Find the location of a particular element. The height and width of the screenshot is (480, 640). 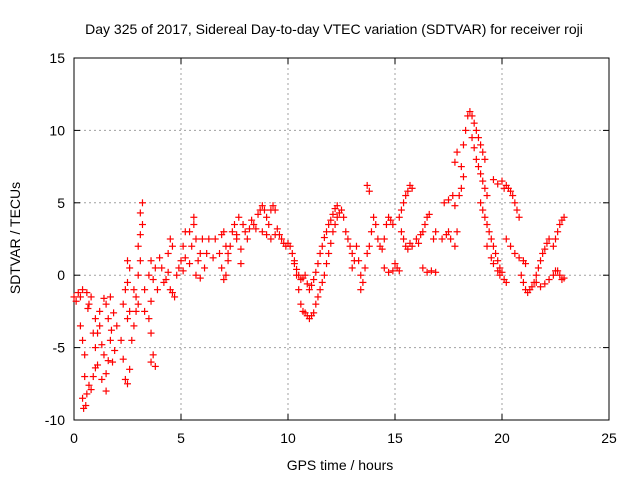

x-axis-title: GPS time / hours is located at coordinates (340, 465).